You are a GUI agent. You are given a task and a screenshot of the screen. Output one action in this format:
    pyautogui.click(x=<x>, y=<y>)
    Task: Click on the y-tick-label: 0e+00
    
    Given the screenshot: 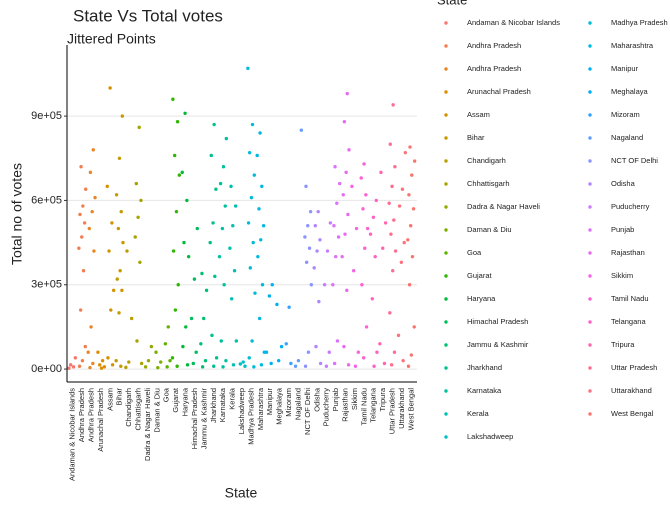 What is the action you would take?
    pyautogui.click(x=46, y=369)
    